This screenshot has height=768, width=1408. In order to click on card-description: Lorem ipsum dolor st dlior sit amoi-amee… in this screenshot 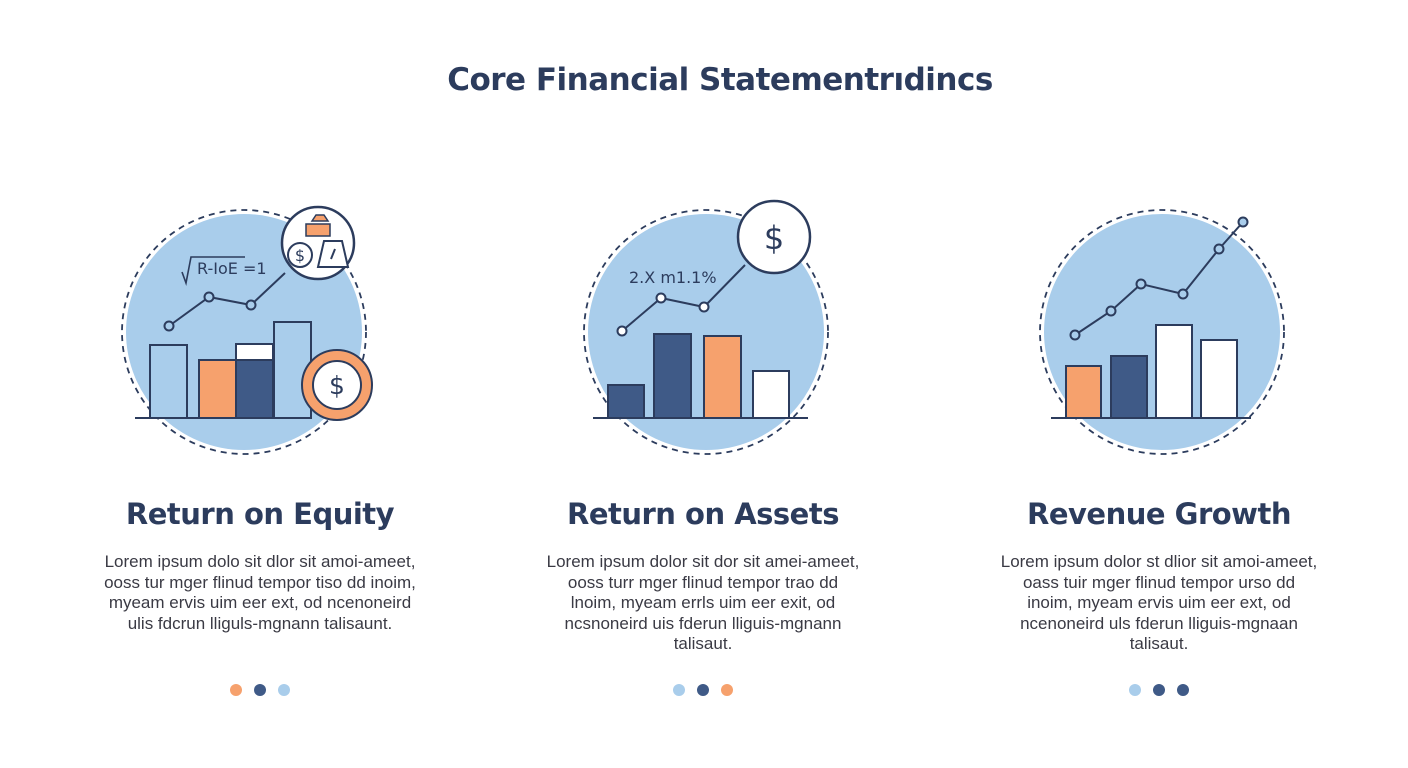, I will do `click(1159, 602)`.